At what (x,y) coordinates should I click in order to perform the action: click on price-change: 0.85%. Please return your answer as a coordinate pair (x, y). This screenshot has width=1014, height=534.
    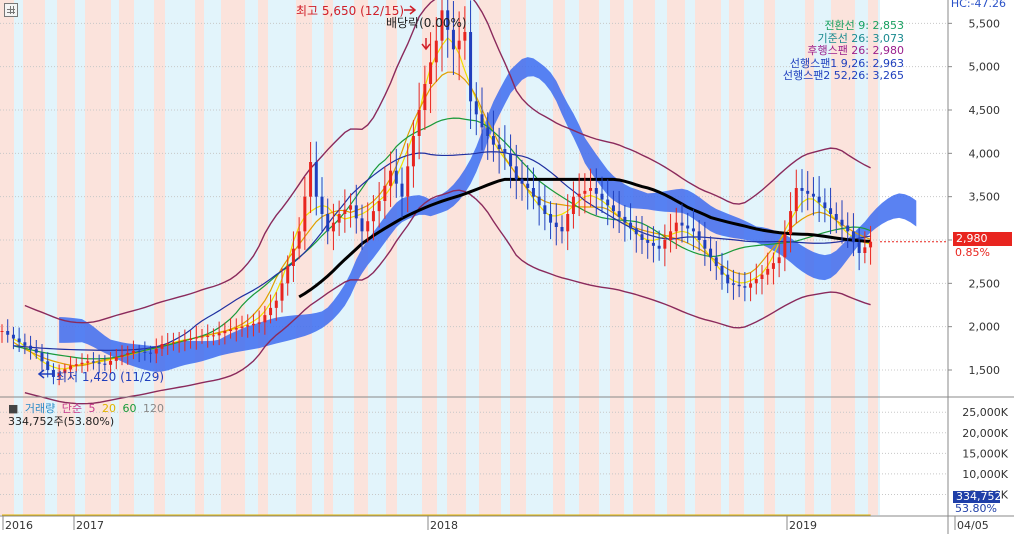
    Looking at the image, I should click on (972, 252).